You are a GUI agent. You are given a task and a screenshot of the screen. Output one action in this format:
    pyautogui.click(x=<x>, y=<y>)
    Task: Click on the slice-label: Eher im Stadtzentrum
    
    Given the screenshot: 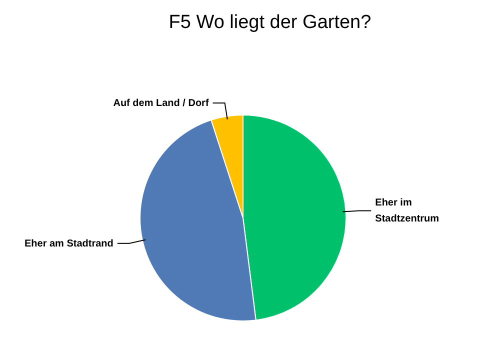 What is the action you would take?
    pyautogui.click(x=407, y=211)
    